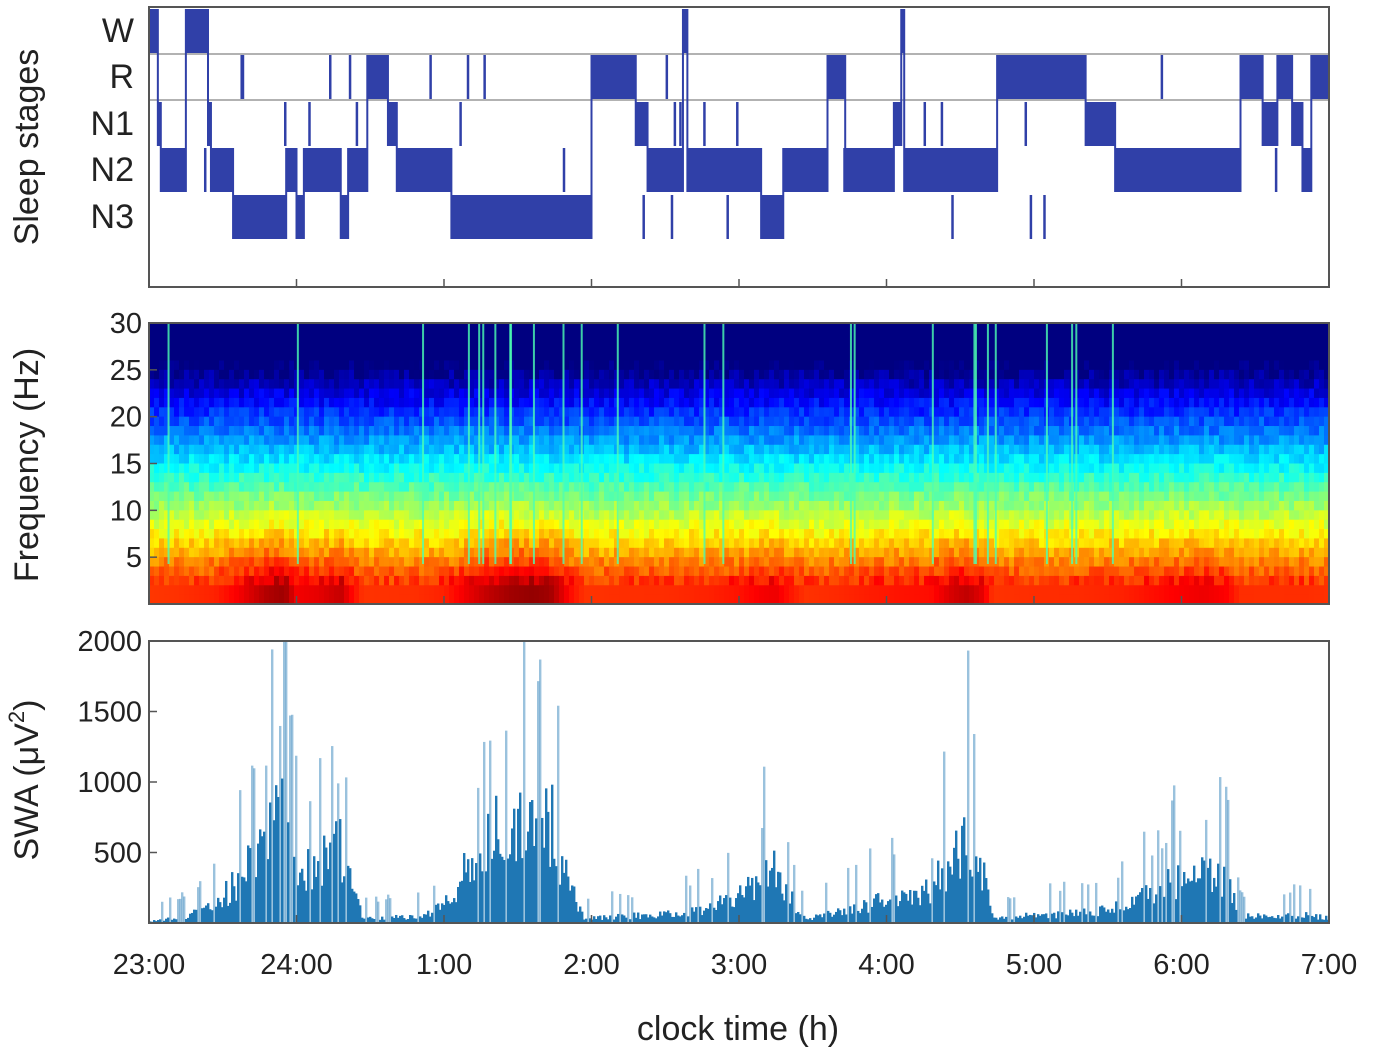 The image size is (1375, 1055). What do you see at coordinates (118, 31) in the screenshot?
I see `stage-label-w: W` at bounding box center [118, 31].